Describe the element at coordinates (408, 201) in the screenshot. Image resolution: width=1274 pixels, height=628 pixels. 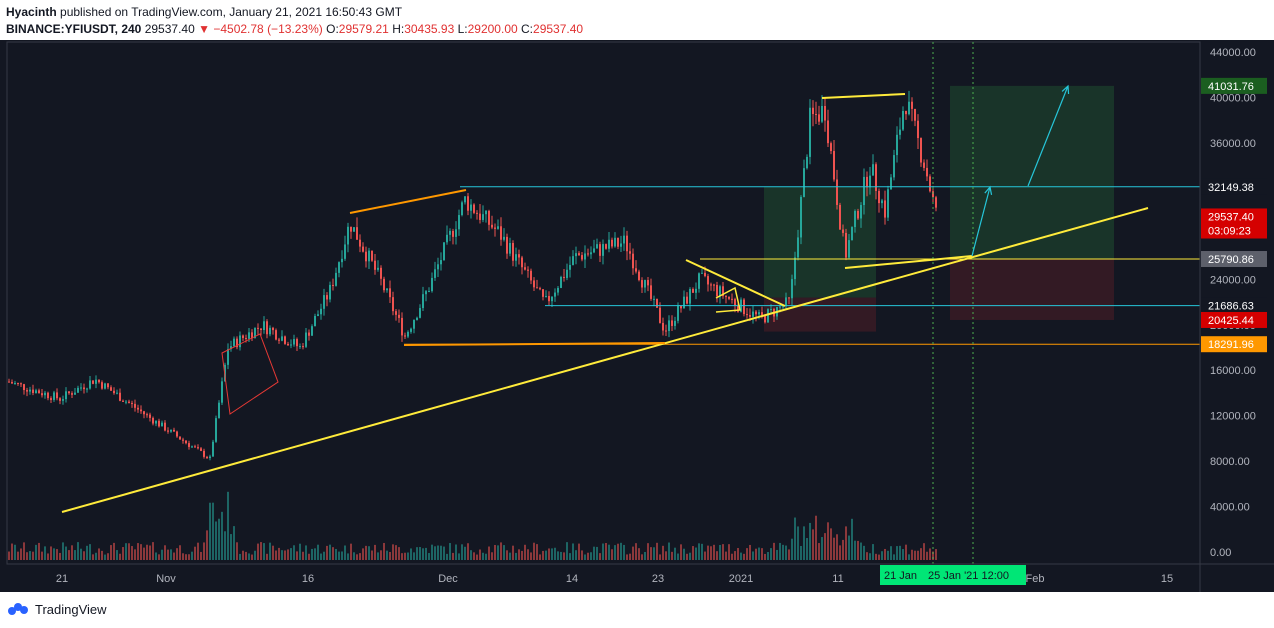
I see `resistance-line` at that location.